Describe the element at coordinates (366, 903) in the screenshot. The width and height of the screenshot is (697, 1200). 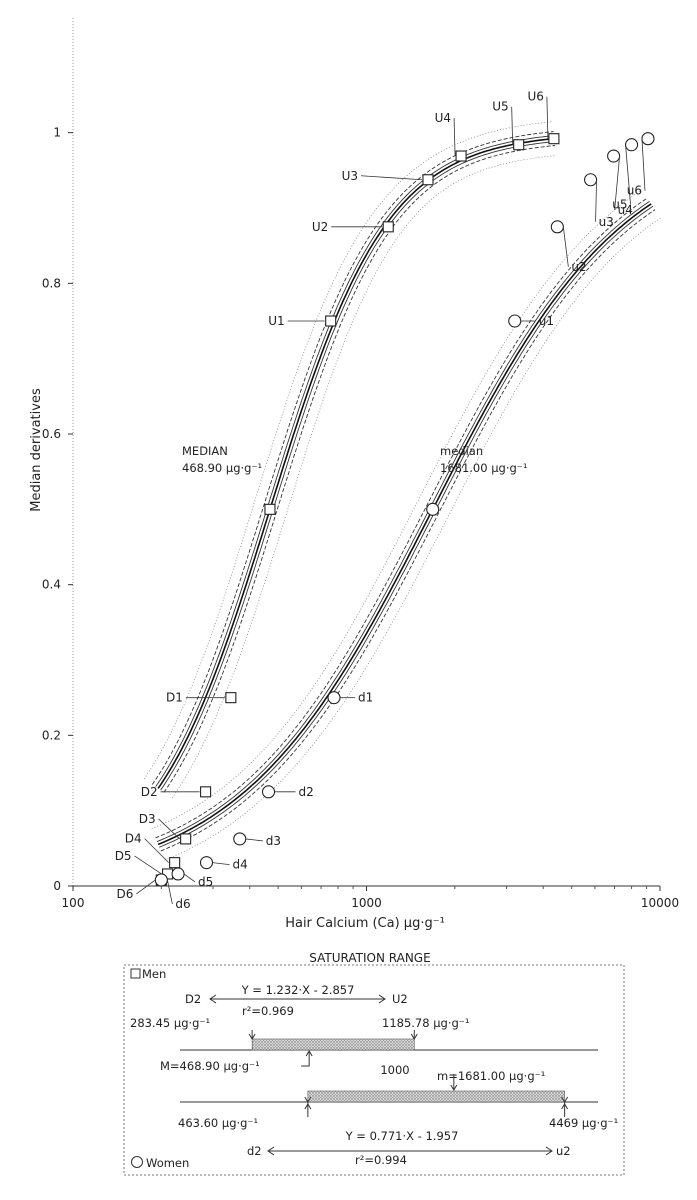
I see `x-tick-label: 1000` at that location.